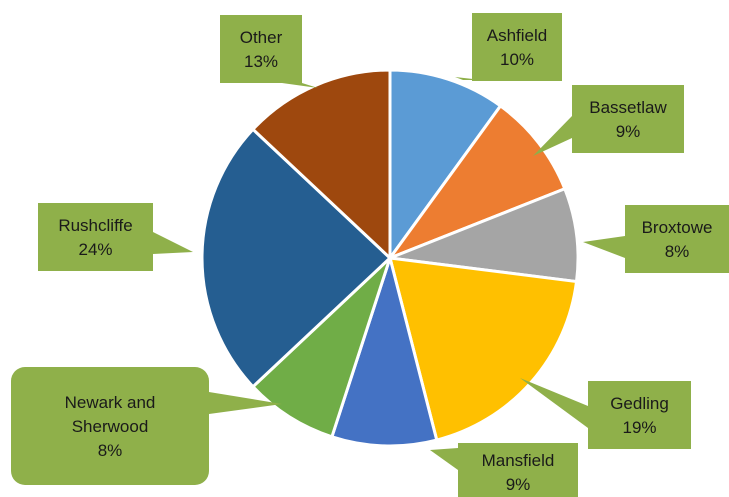  I want to click on data-label-gedling: Gedling 19%, so click(605, 413).